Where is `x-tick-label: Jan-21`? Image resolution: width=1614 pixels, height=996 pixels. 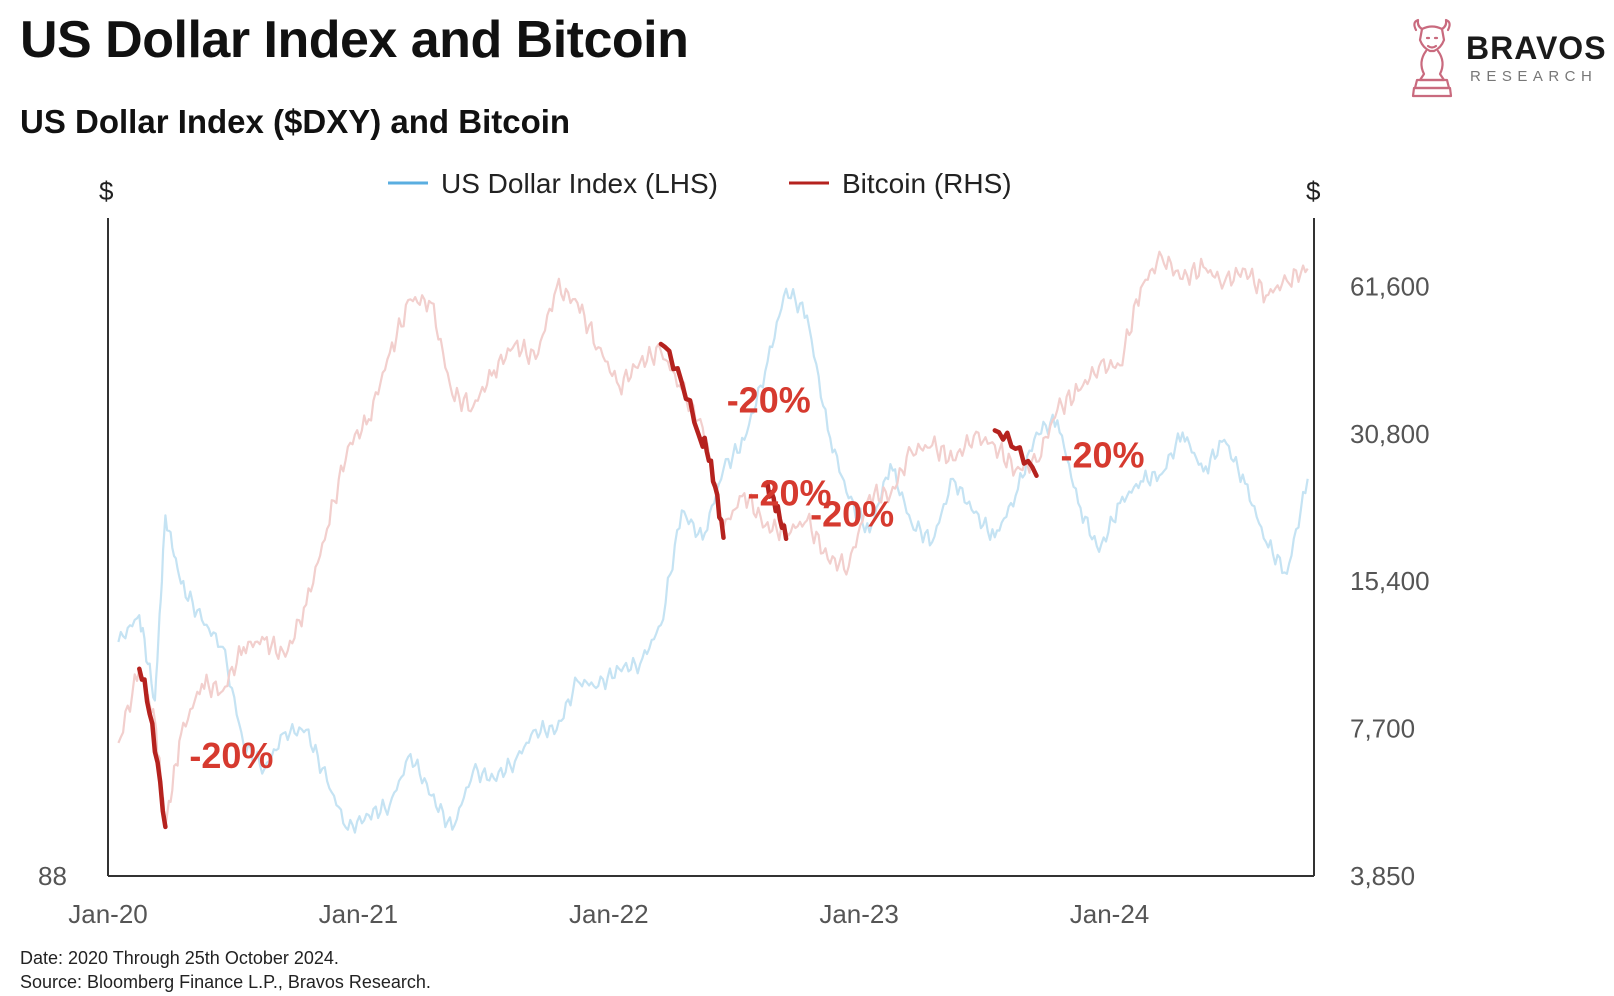 x-tick-label: Jan-21 is located at coordinates (359, 914).